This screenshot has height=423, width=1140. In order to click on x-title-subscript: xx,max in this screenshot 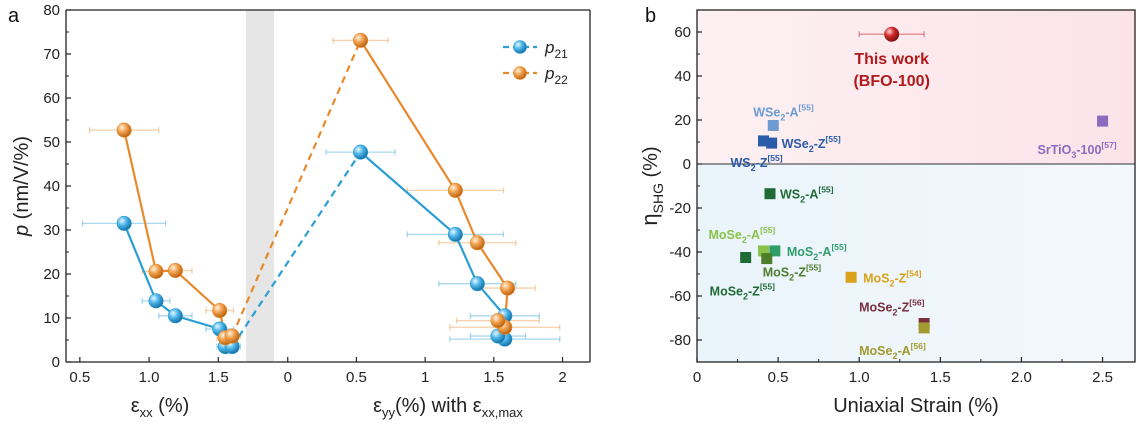, I will do `click(503, 412)`.